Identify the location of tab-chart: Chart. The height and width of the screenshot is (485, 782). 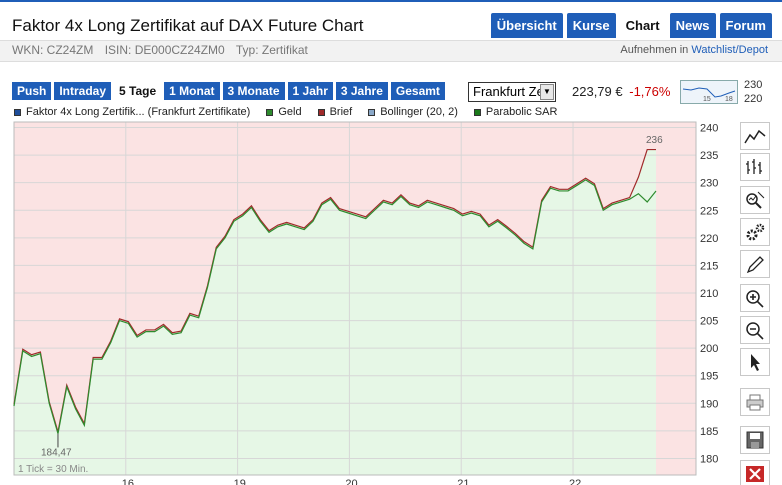
(642, 25).